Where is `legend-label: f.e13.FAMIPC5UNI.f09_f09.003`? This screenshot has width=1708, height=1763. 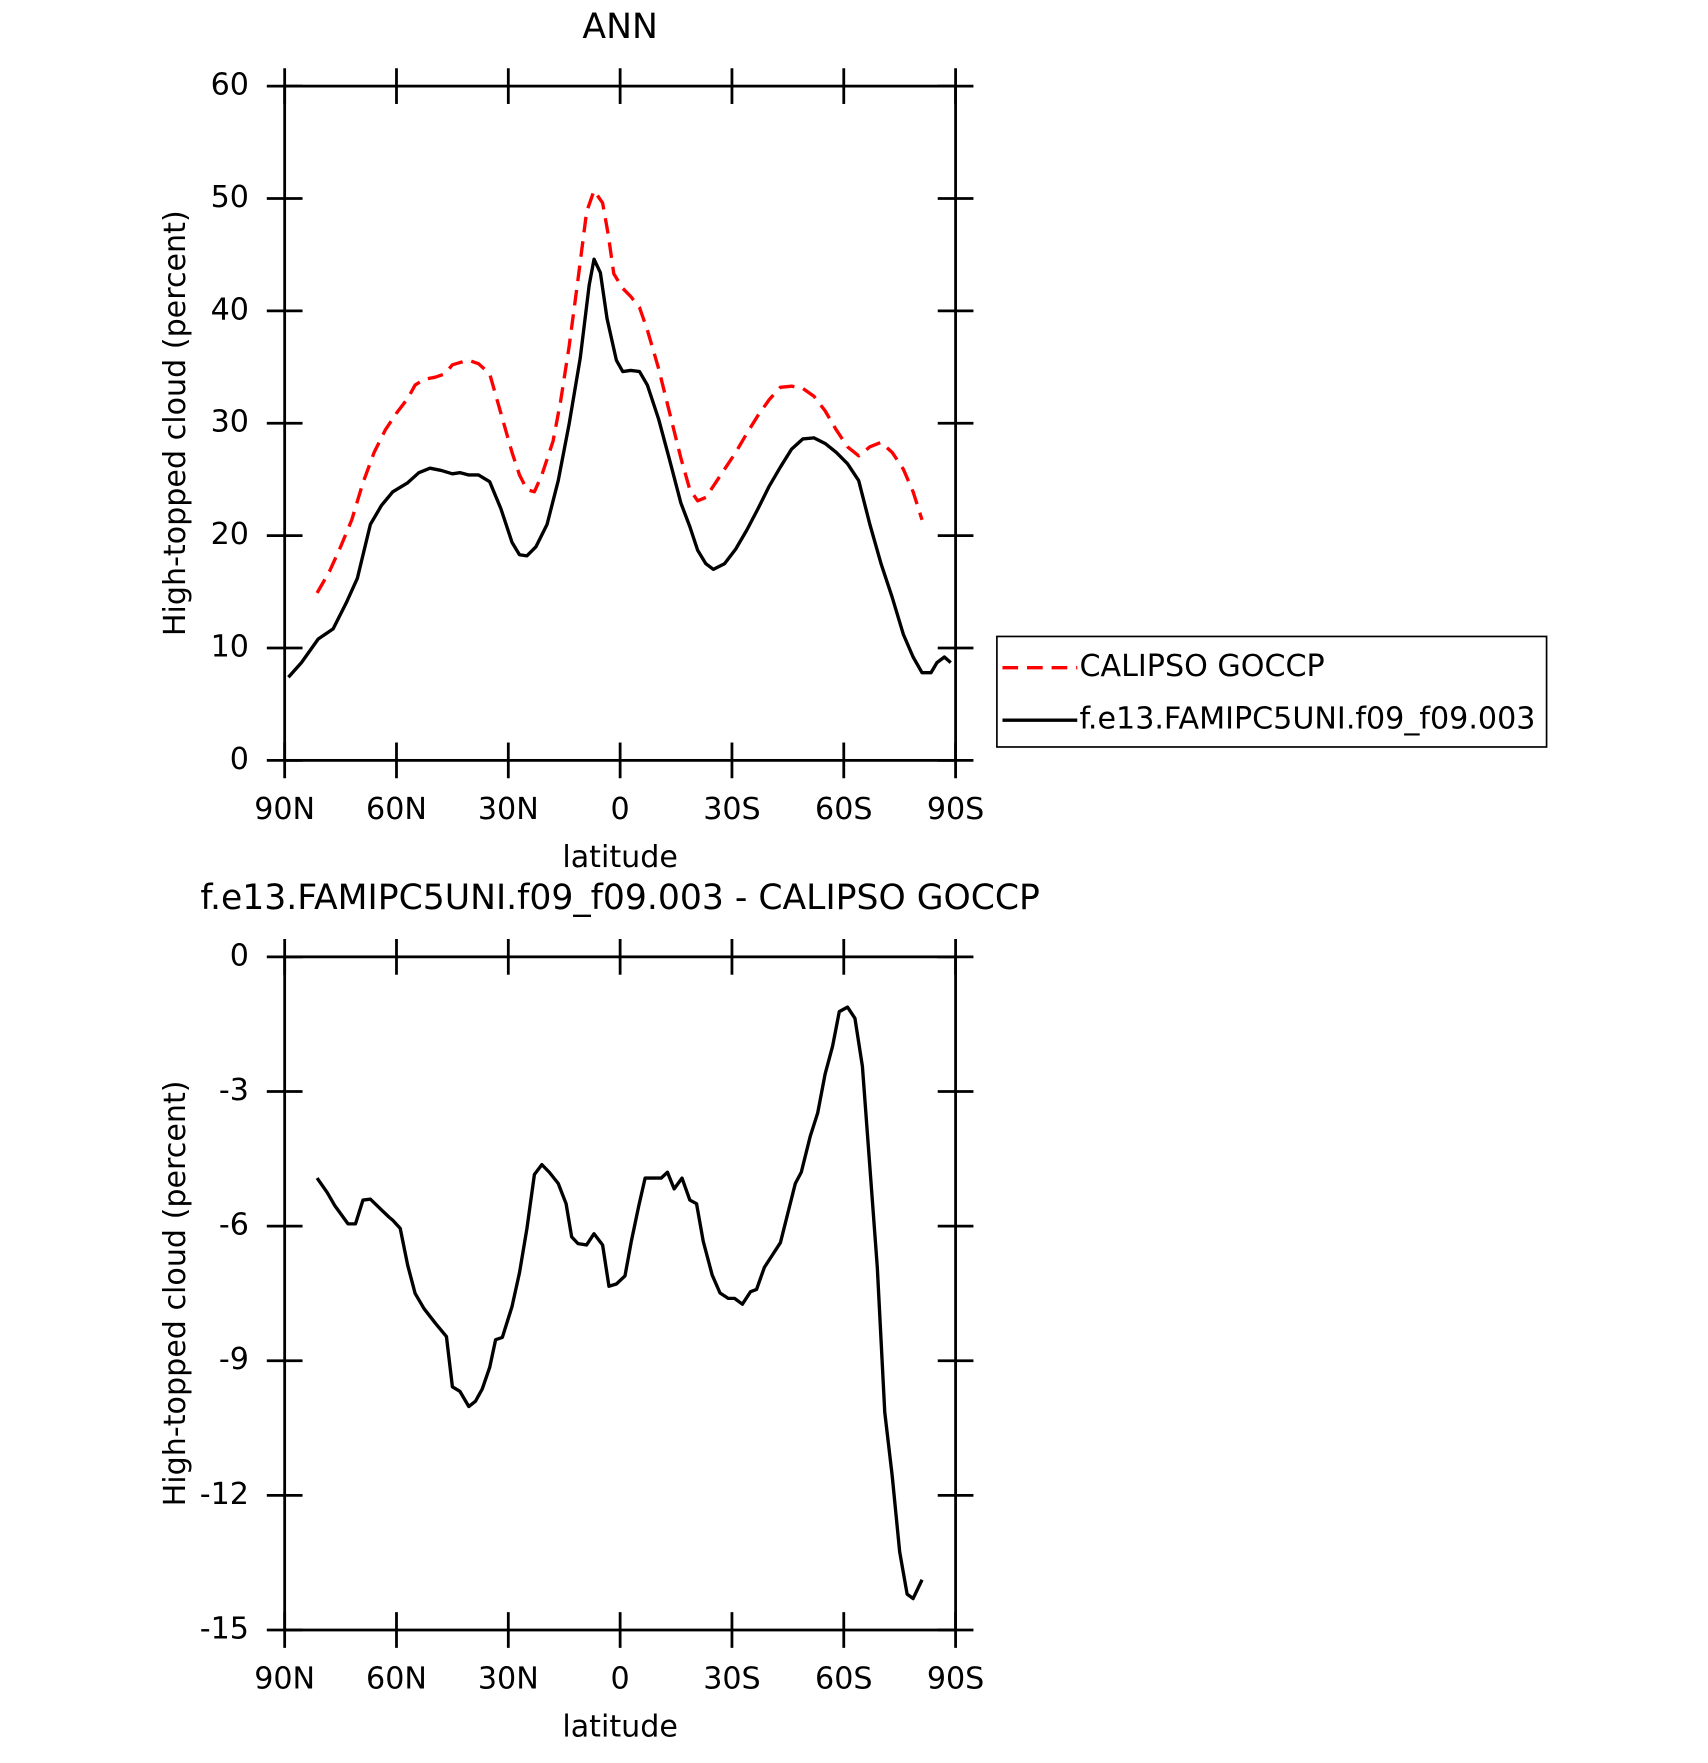 legend-label: f.e13.FAMIPC5UNI.f09_f09.003 is located at coordinates (1308, 719).